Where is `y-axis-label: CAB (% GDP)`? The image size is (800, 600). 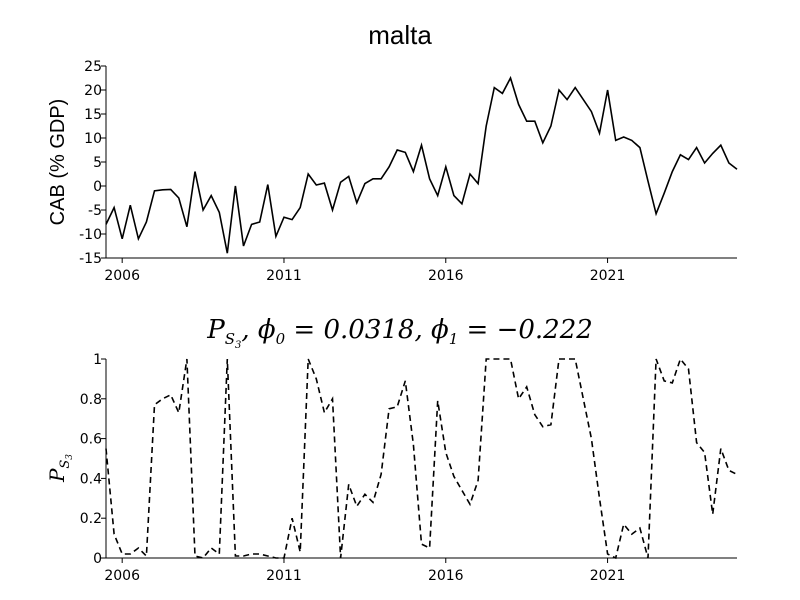 y-axis-label: CAB (% GDP) is located at coordinates (58, 162).